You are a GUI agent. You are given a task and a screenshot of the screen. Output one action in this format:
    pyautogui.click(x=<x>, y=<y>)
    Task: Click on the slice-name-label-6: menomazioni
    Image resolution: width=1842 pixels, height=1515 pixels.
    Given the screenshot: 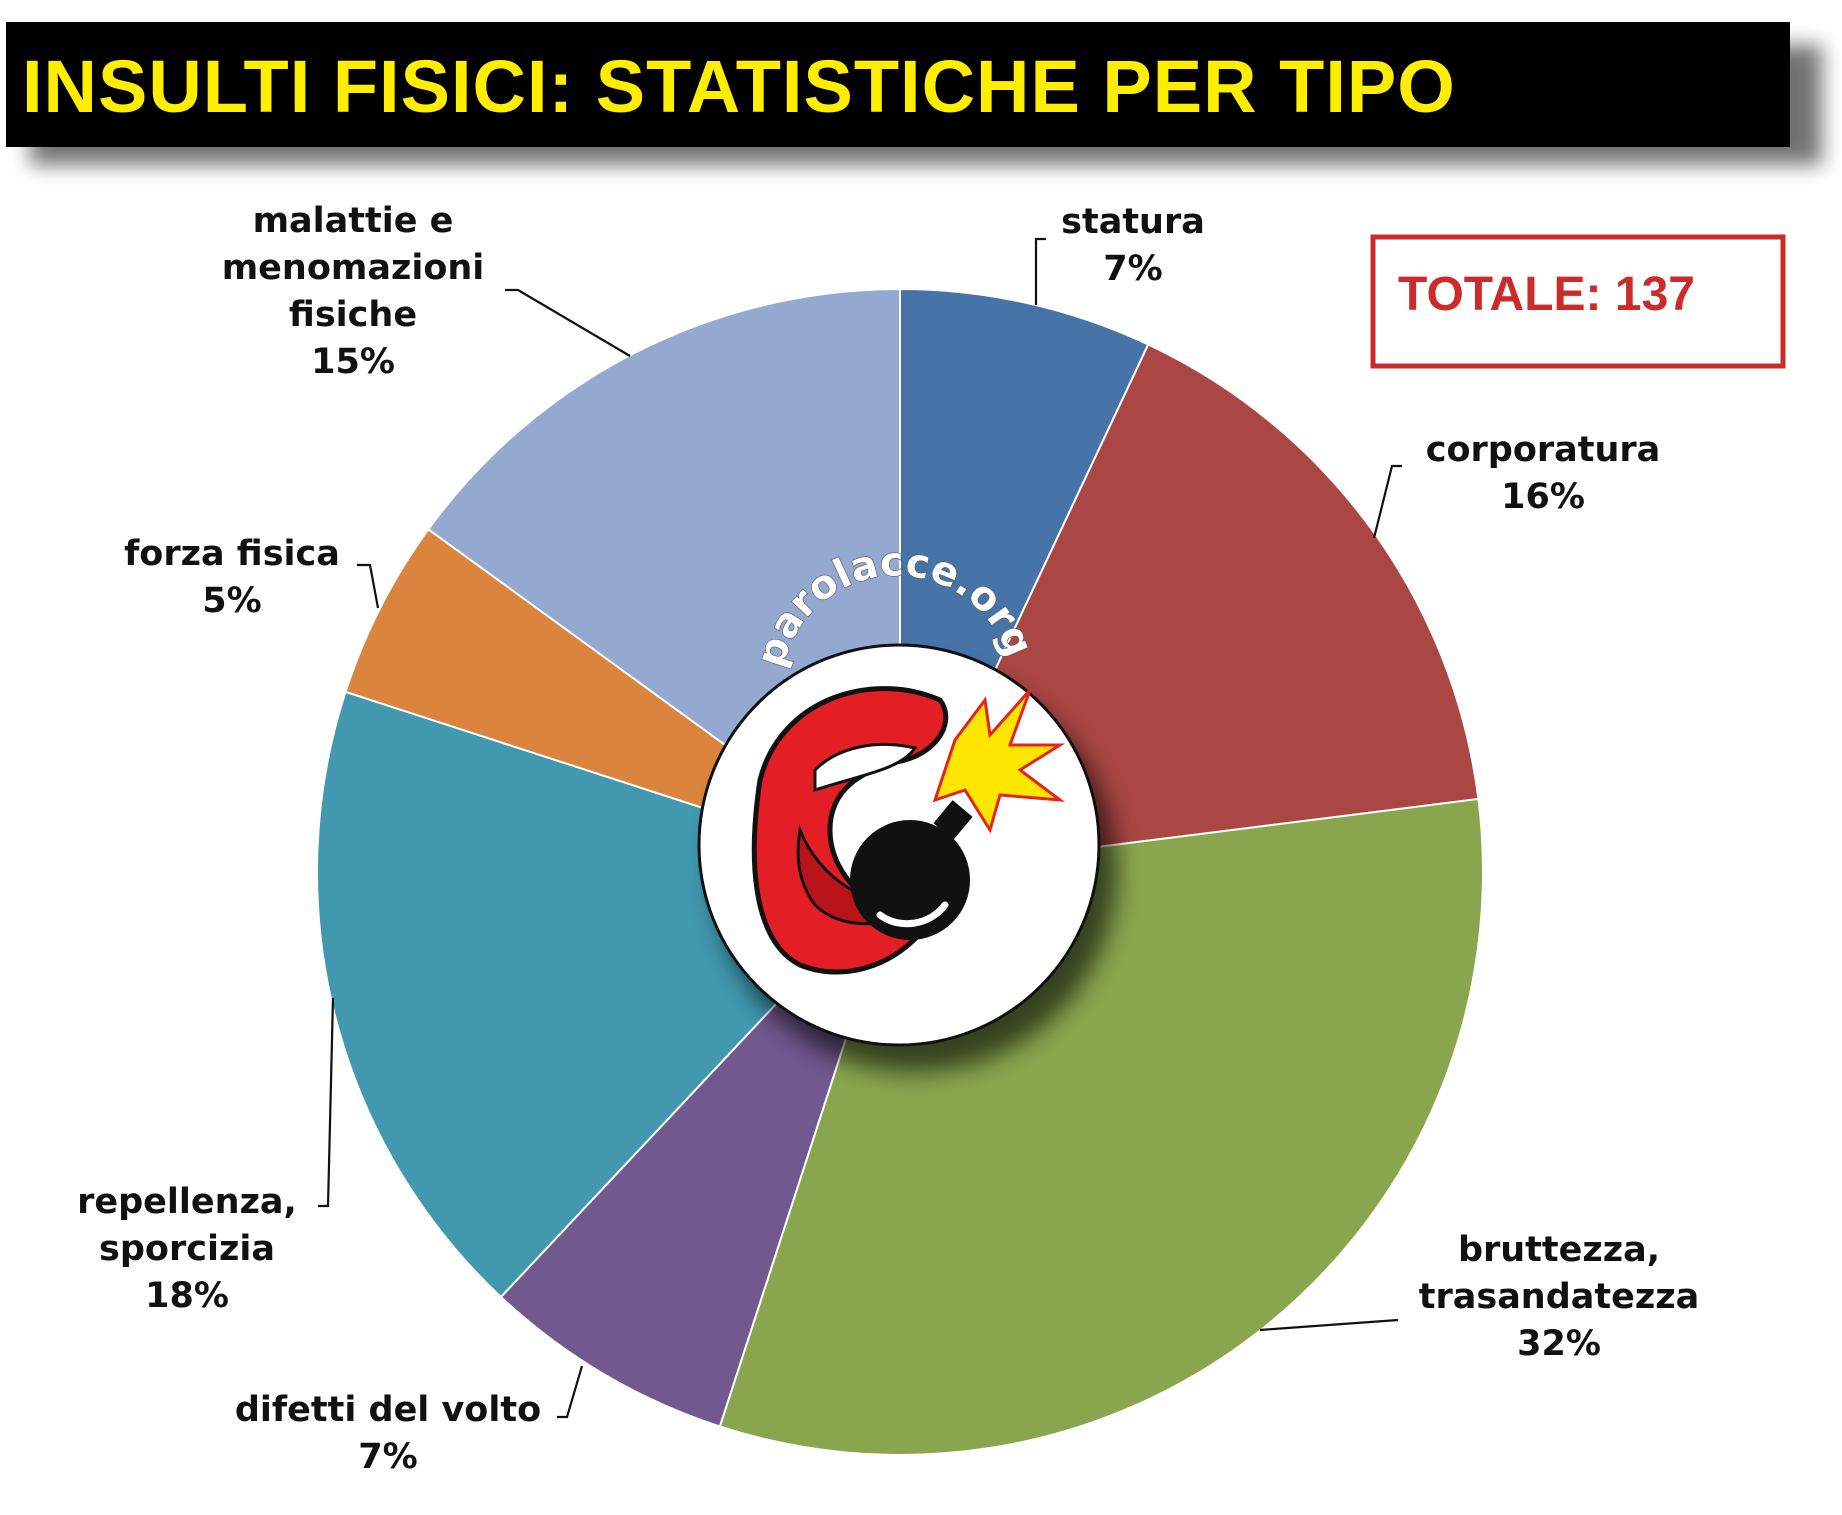 What is the action you would take?
    pyautogui.click(x=353, y=268)
    